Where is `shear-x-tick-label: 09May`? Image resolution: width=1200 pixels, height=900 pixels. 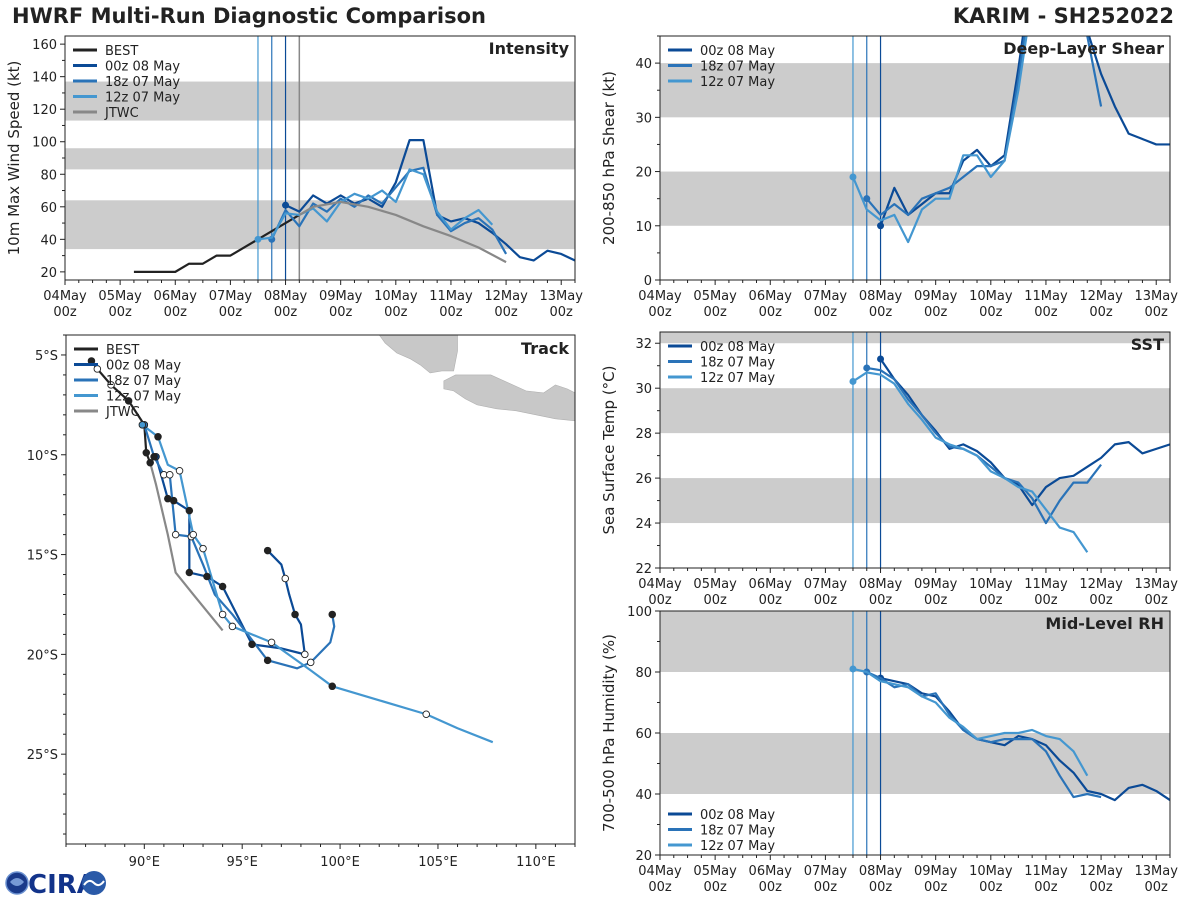 shear-x-tick-label: 09May is located at coordinates (936, 296).